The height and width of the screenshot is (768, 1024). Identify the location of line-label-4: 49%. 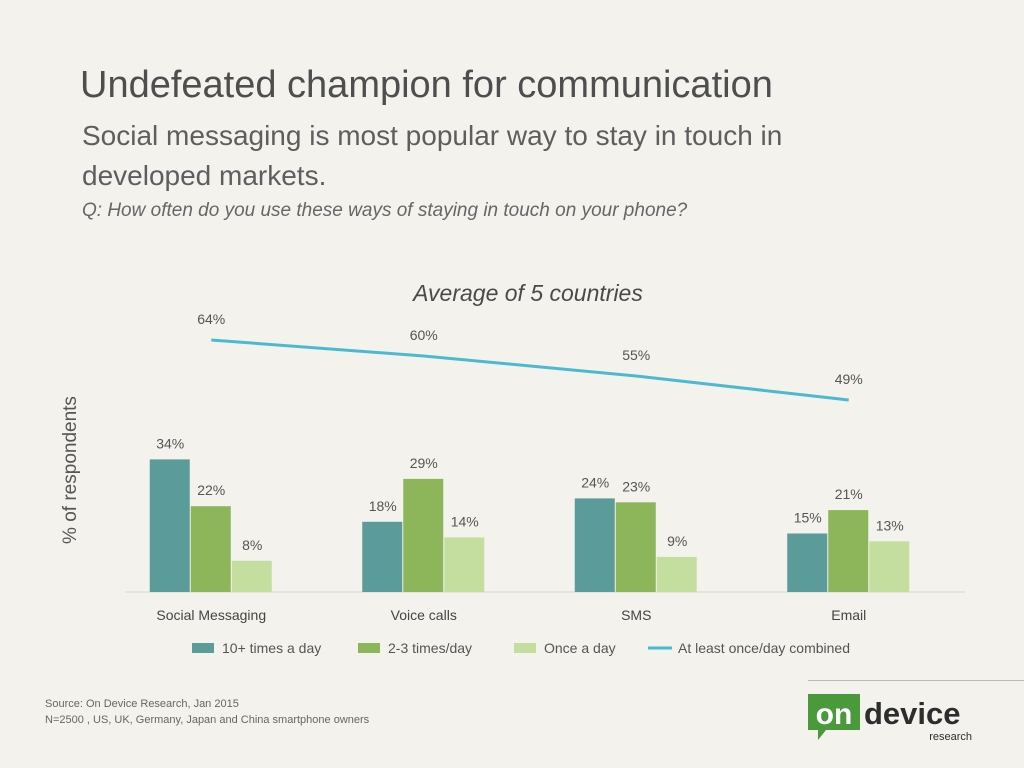
(849, 379).